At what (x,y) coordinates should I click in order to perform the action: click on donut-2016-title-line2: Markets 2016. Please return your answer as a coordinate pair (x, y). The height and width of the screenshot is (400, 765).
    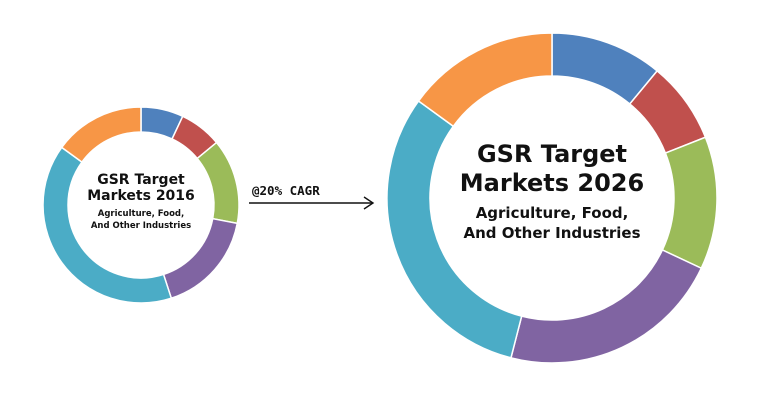
    Looking at the image, I should click on (141, 196).